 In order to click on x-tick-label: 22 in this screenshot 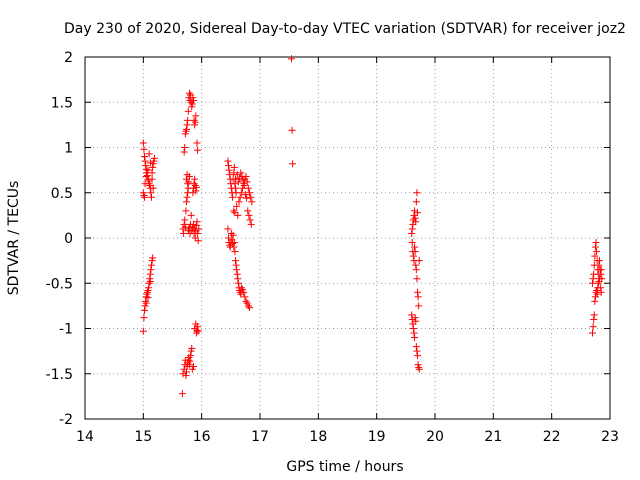, I will do `click(552, 437)`.